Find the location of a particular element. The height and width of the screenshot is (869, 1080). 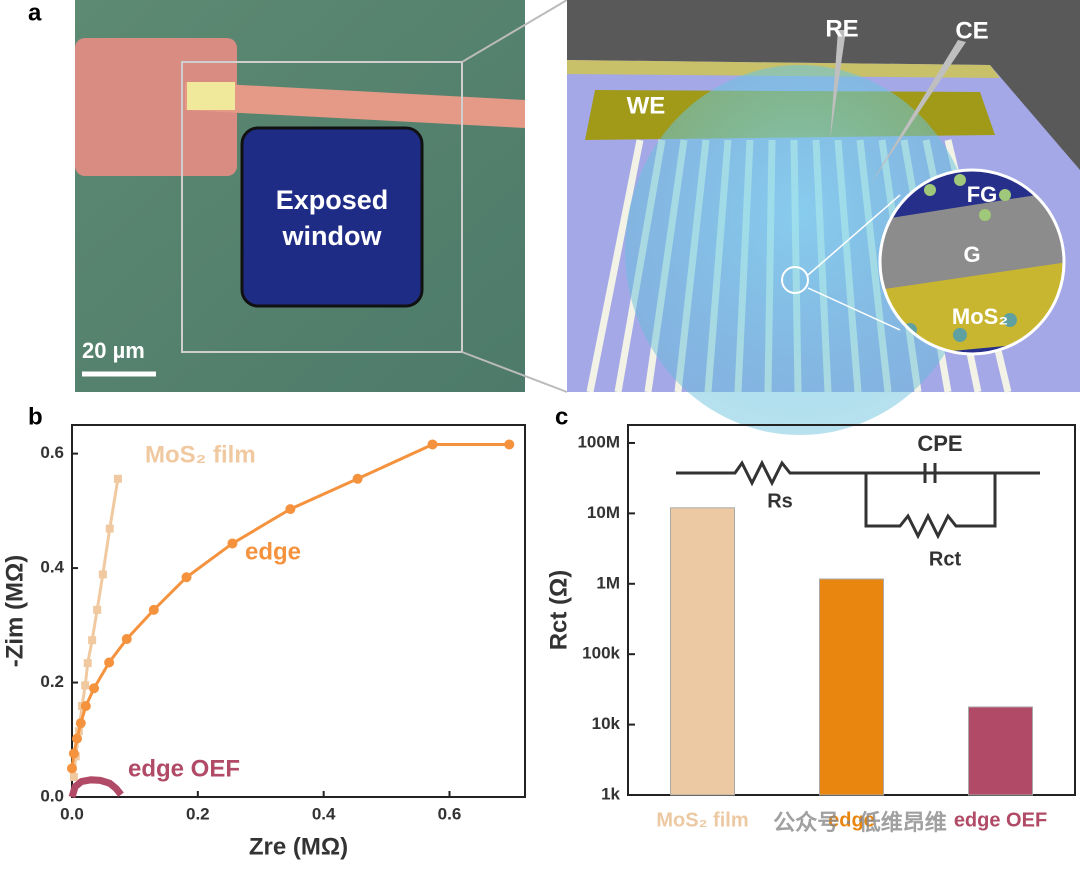

panel-label: b is located at coordinates (35, 416).